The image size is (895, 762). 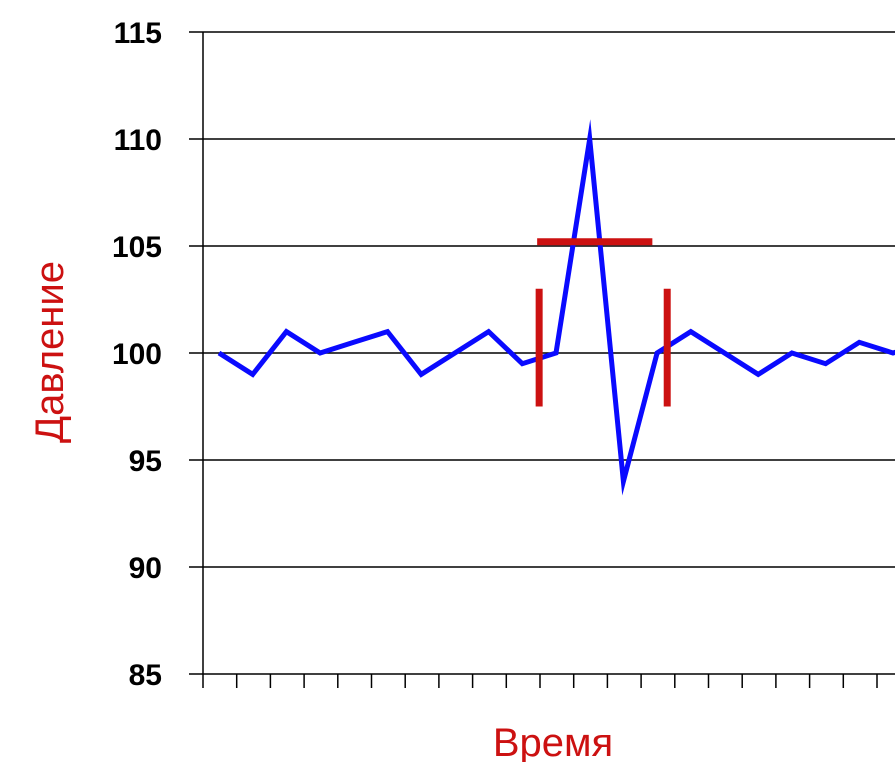 What do you see at coordinates (603, 322) in the screenshot?
I see `annotations-layer` at bounding box center [603, 322].